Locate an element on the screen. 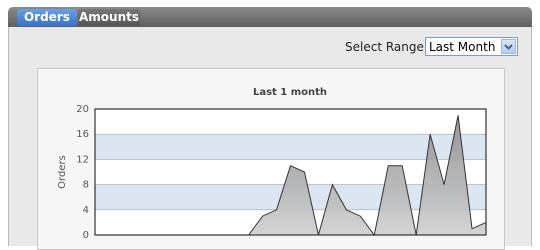 This screenshot has width=540, height=250. range-select: Last Month is located at coordinates (471, 46).